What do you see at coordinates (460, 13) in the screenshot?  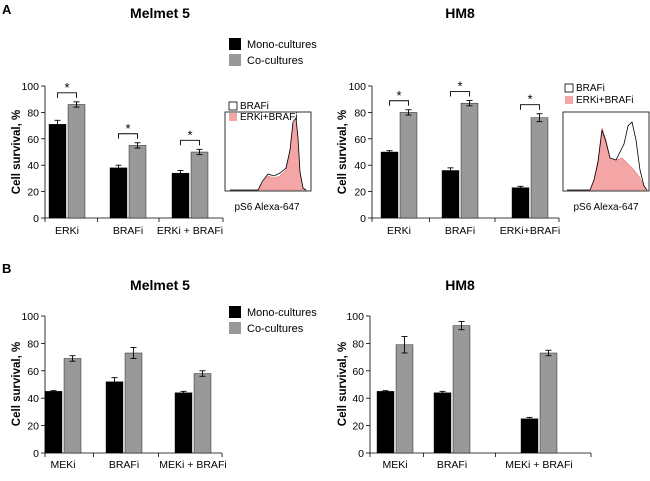 I see `chart-title-a-hm8: HM8` at bounding box center [460, 13].